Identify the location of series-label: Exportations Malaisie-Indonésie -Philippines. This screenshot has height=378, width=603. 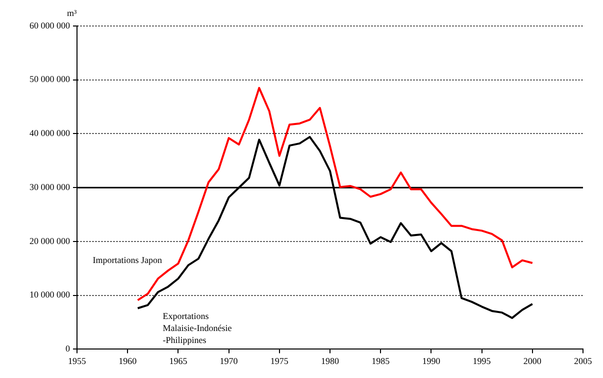
(197, 328).